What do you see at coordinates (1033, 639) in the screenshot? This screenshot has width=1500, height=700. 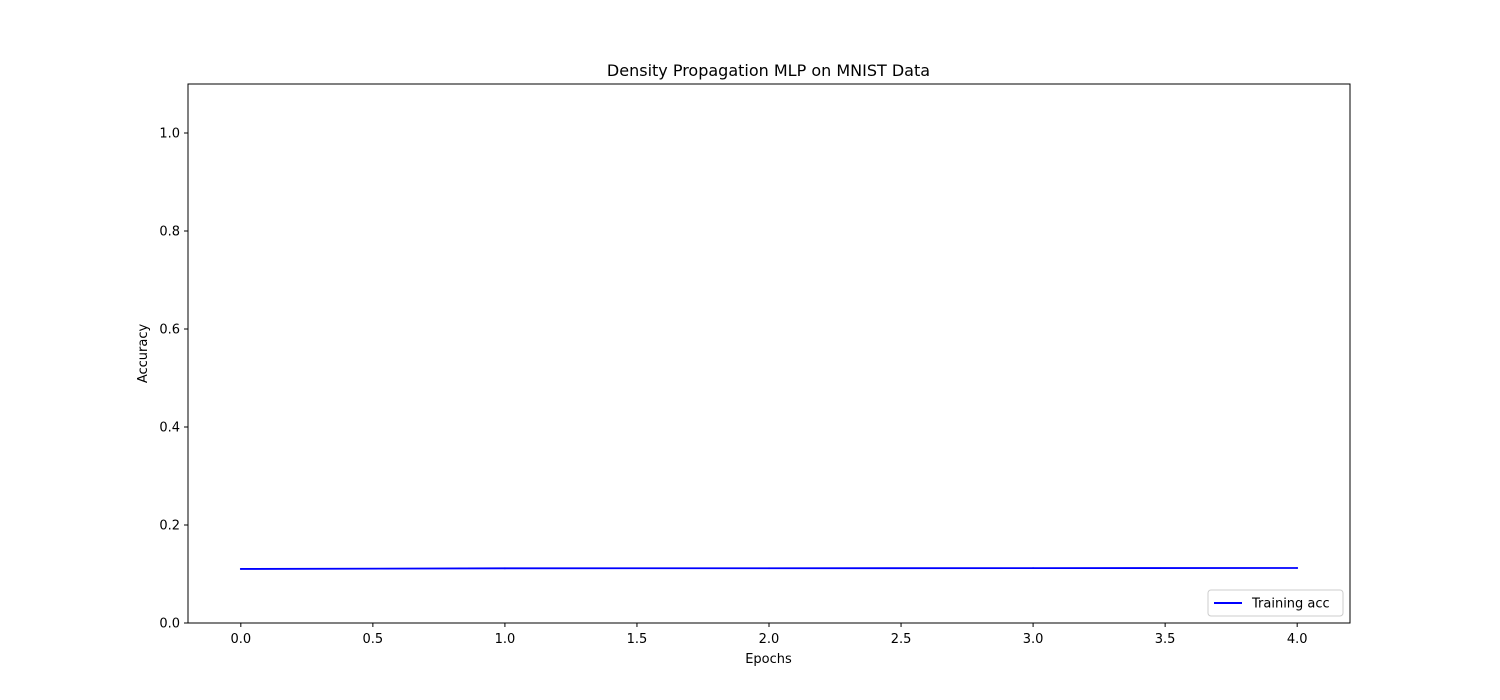 I see `x-tick-label: 3.0` at bounding box center [1033, 639].